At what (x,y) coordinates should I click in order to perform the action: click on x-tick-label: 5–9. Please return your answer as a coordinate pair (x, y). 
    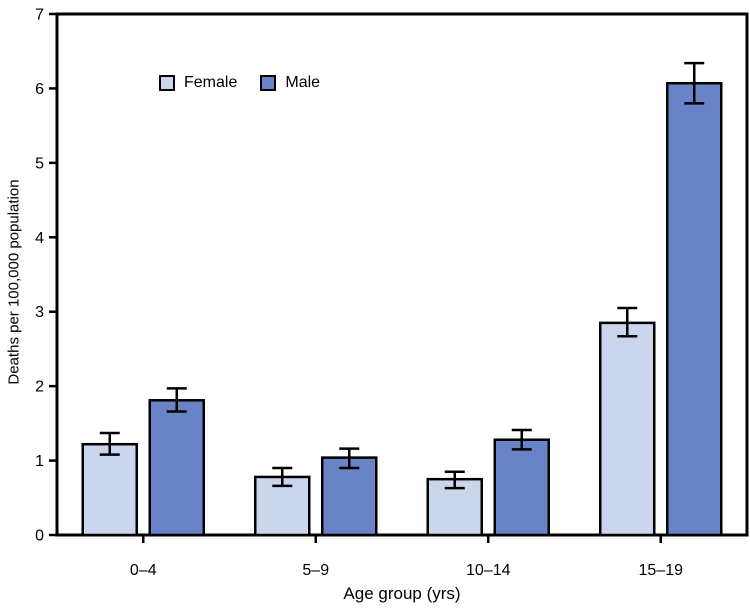
    Looking at the image, I should click on (315, 570).